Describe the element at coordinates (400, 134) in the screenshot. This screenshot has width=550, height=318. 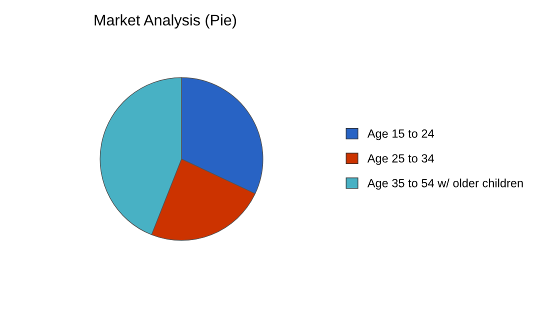
I see `legend-label: Age 15 to 24` at that location.